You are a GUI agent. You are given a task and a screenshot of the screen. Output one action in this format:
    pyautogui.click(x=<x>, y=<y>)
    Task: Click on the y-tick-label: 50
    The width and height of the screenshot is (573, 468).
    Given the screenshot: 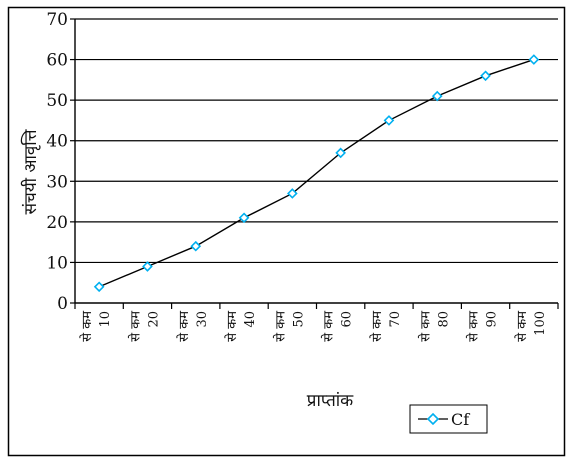 What is the action you would take?
    pyautogui.click(x=57, y=101)
    